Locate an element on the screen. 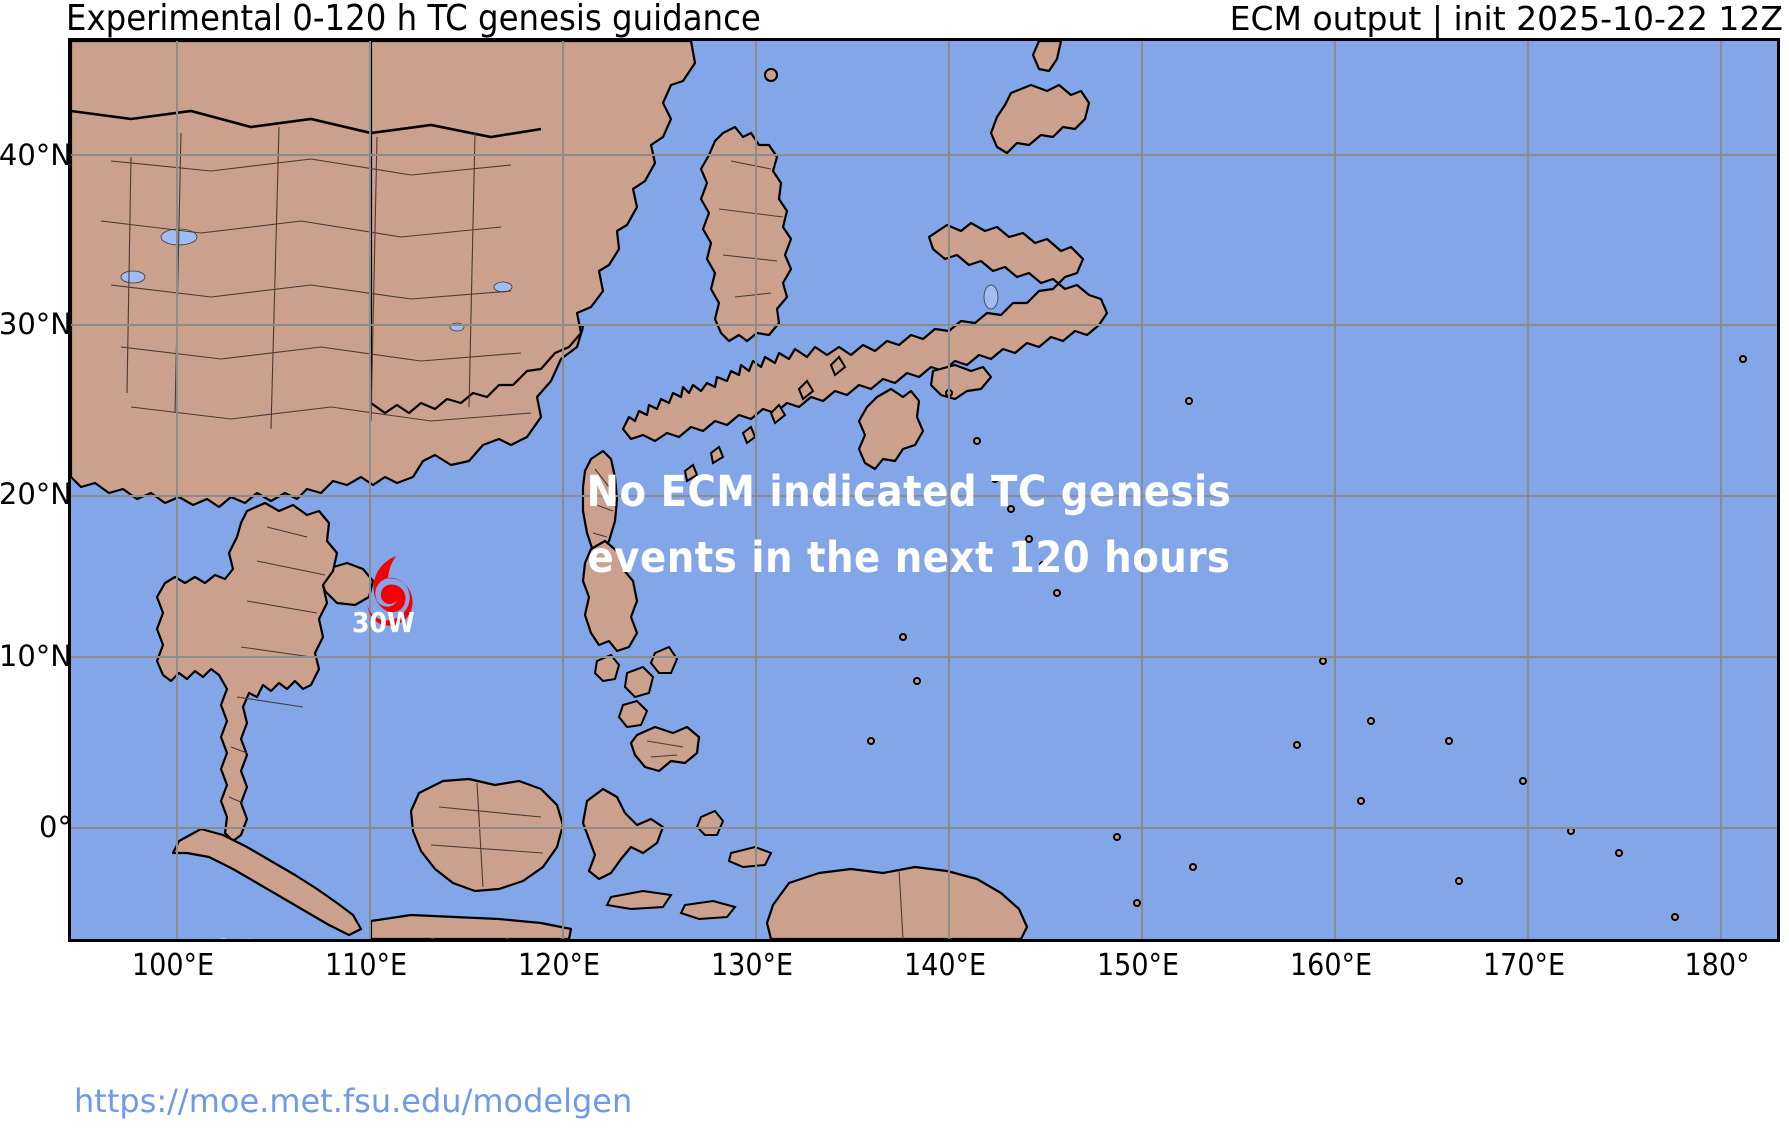 The image size is (1789, 1134). xtick-180: 180° is located at coordinates (1717, 965).